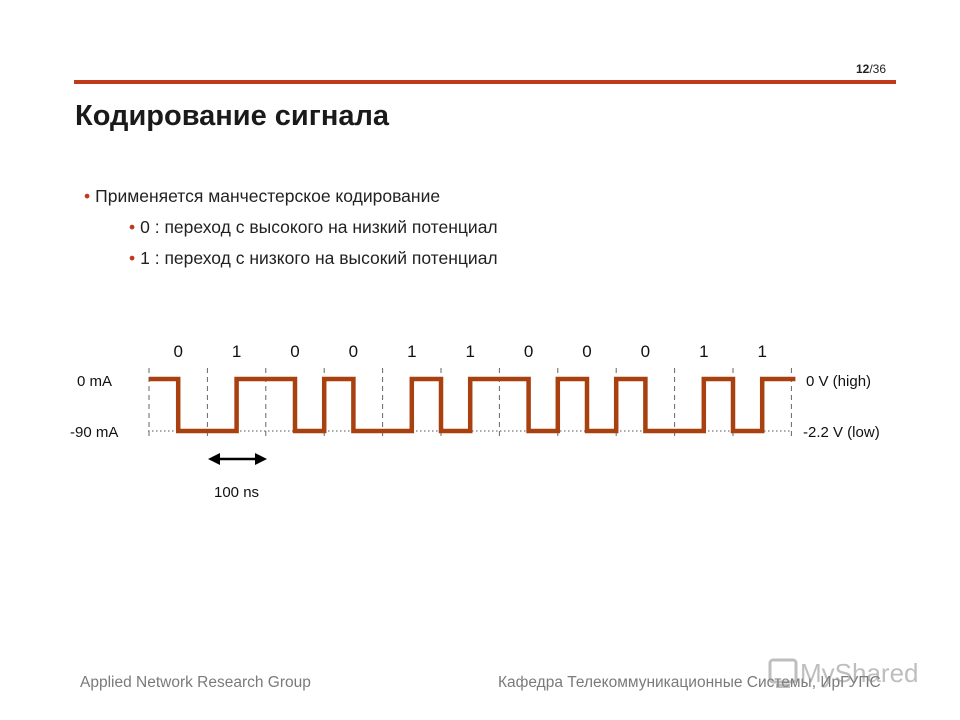 This screenshot has height=720, width=960. Describe the element at coordinates (268, 196) in the screenshot. I see `bullet-text: Применяется манчестерское кодирование` at that location.